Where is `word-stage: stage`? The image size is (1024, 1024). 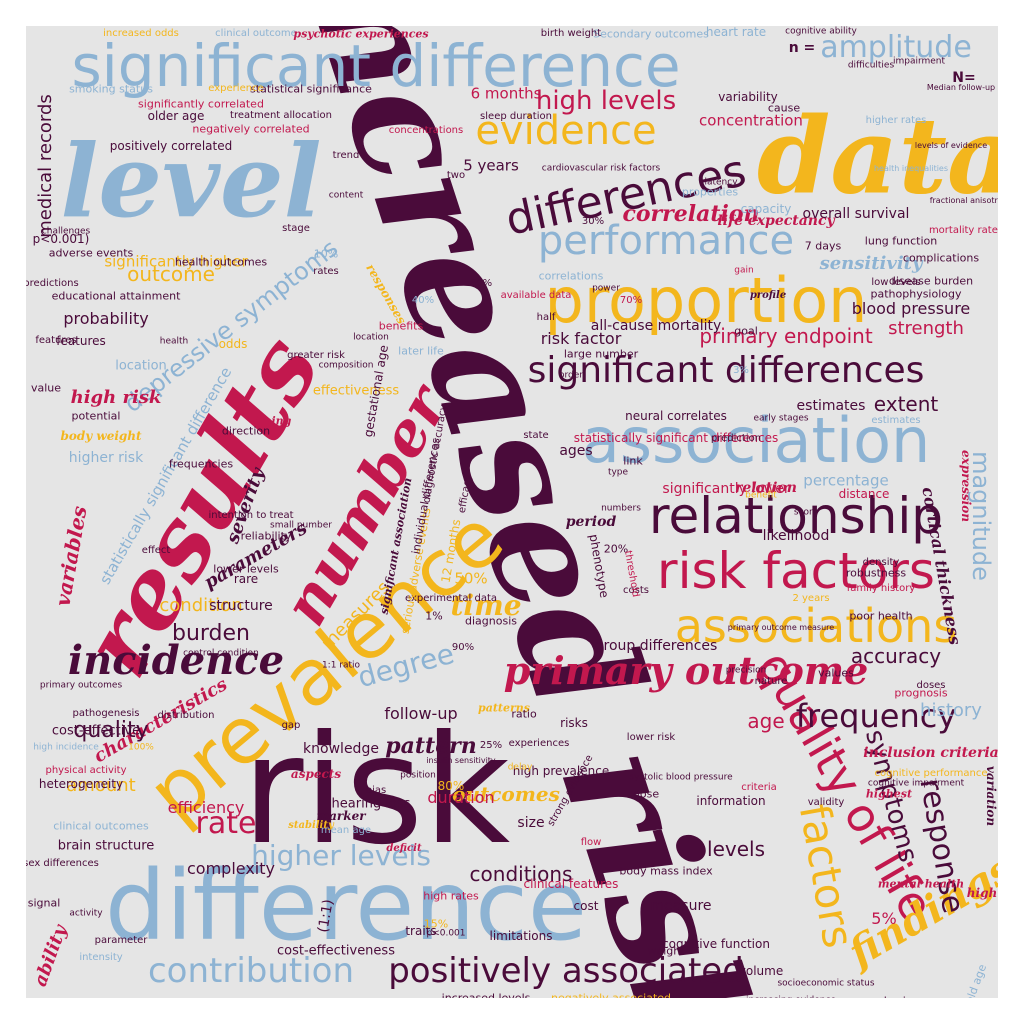 word-stage: stage is located at coordinates (296, 228).